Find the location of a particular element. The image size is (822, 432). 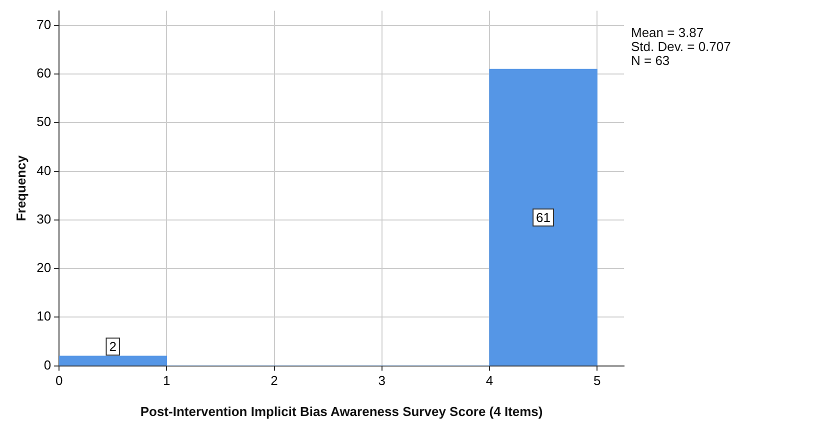

y-tick-label: 40 is located at coordinates (44, 170).